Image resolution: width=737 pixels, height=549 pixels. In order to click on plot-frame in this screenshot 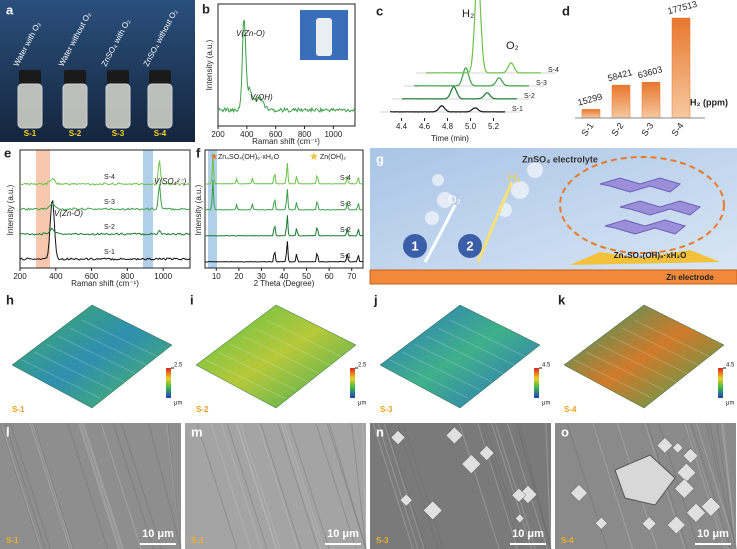, I will do `click(284, 209)`.